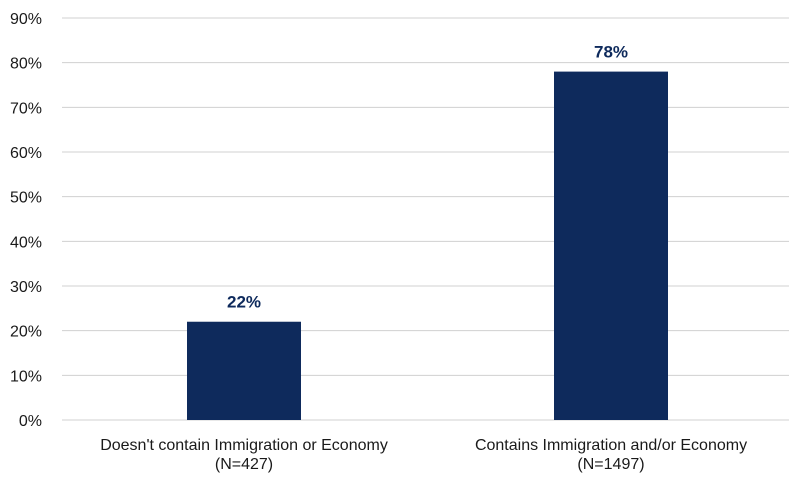 The image size is (789, 482). I want to click on y-tick-label: 20%, so click(26, 332).